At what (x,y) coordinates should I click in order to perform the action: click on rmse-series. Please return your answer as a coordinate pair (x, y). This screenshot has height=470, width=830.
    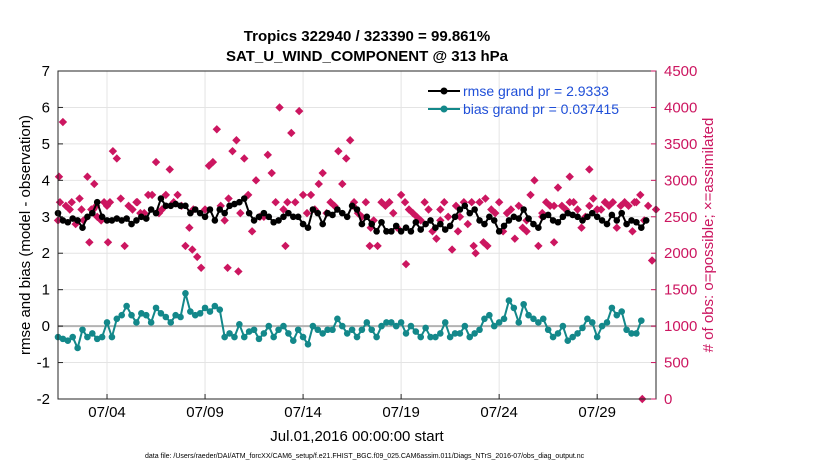
    Looking at the image, I should click on (352, 215).